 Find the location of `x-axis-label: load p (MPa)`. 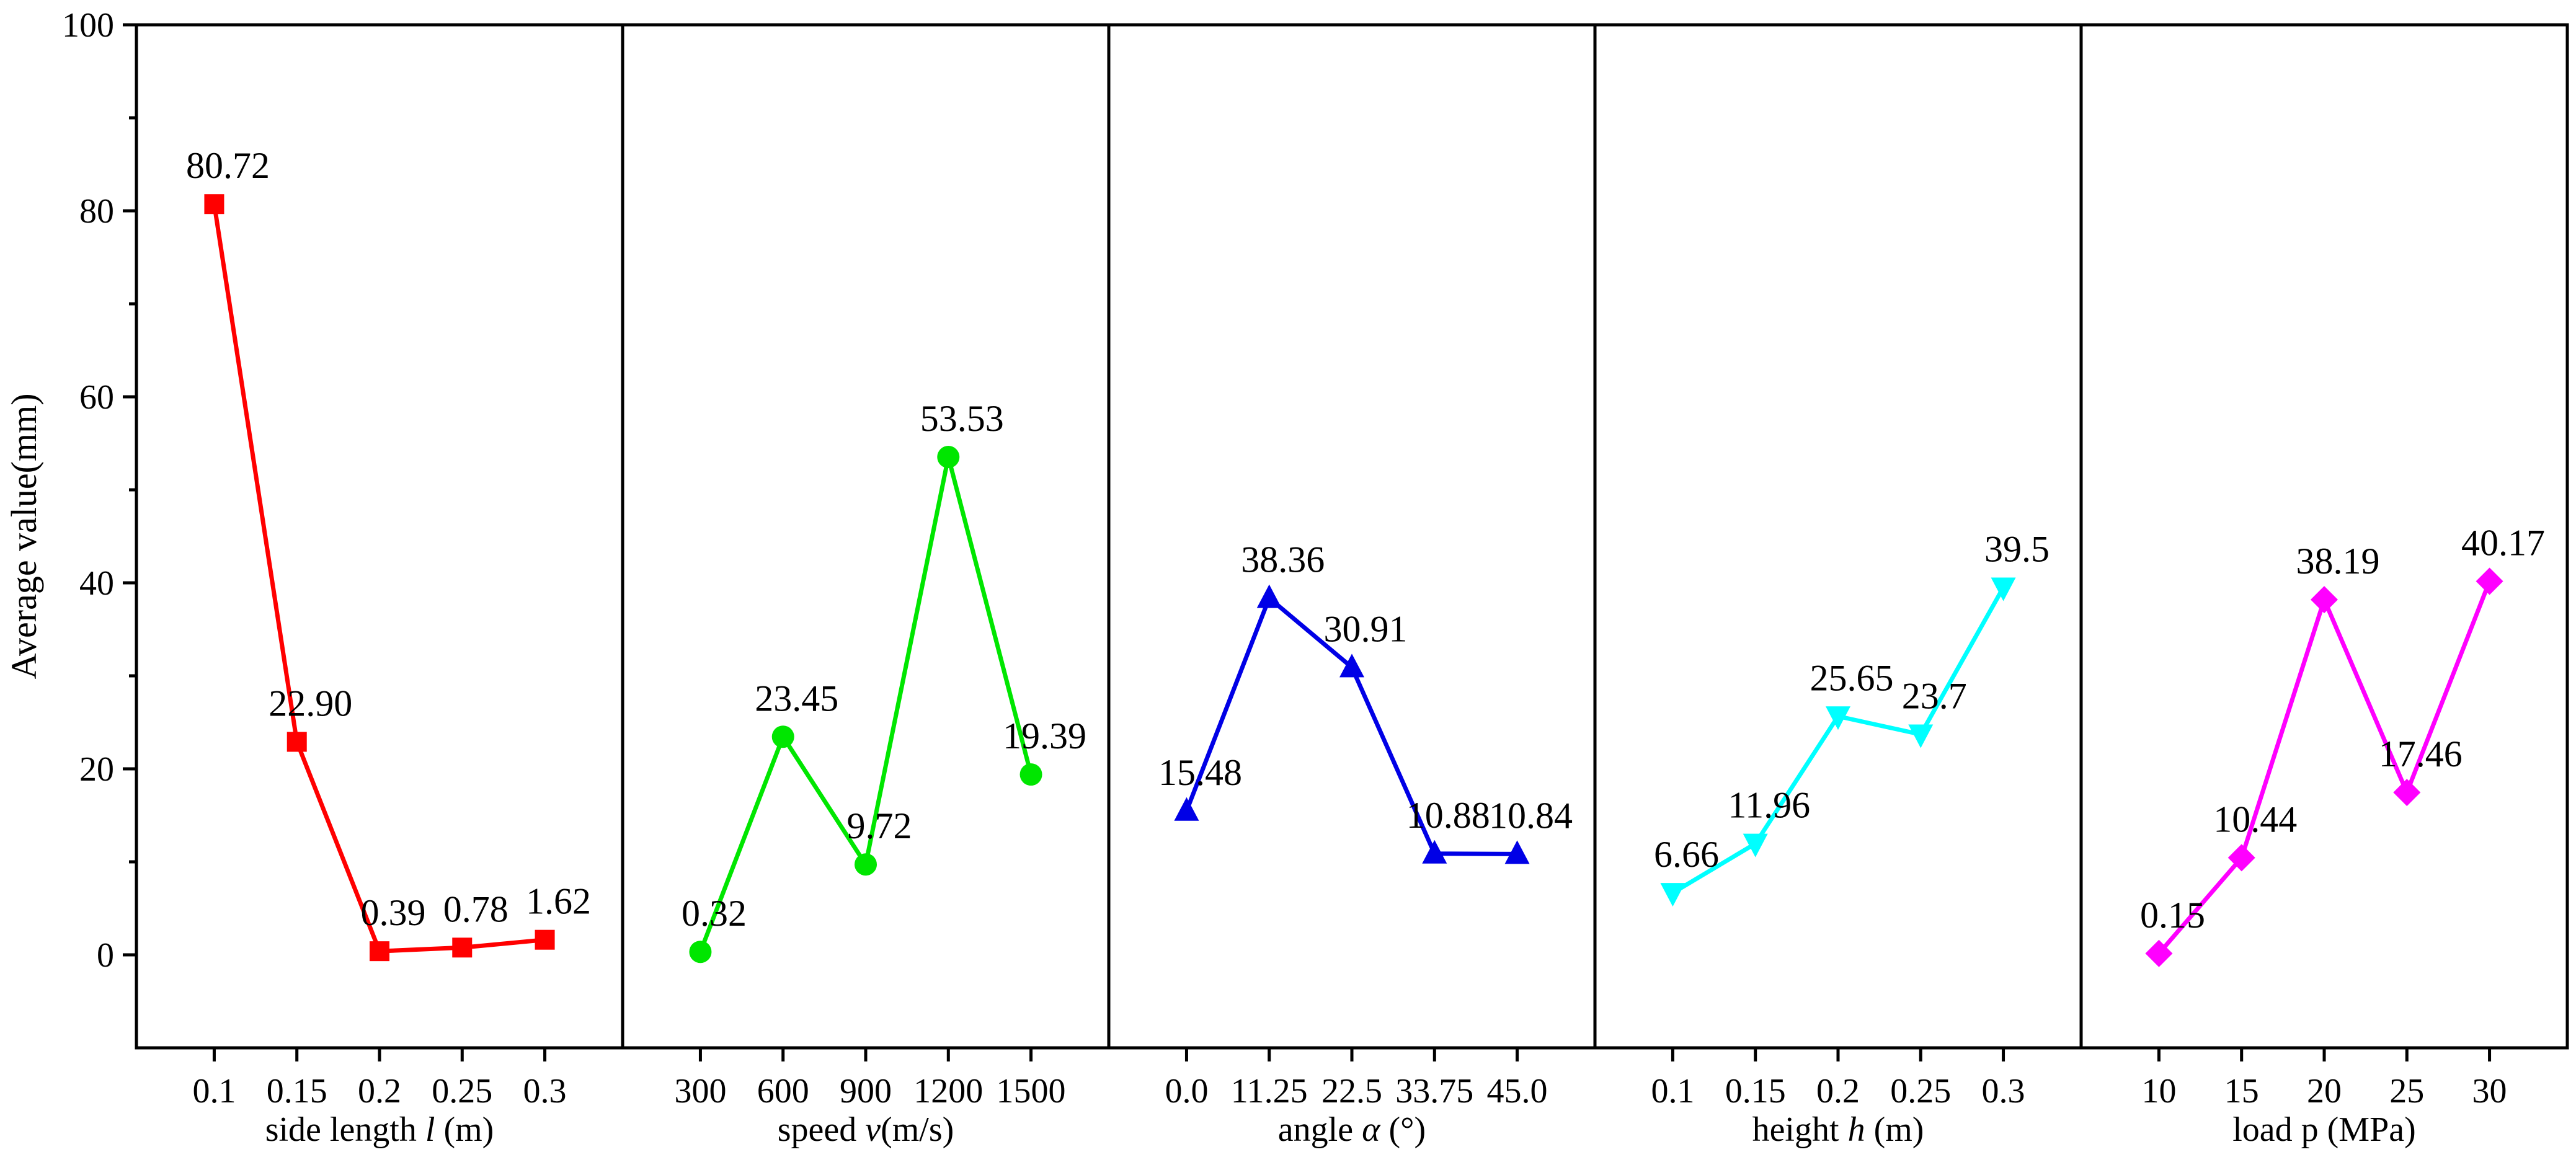

x-axis-label: load p (MPa) is located at coordinates (2324, 1129).